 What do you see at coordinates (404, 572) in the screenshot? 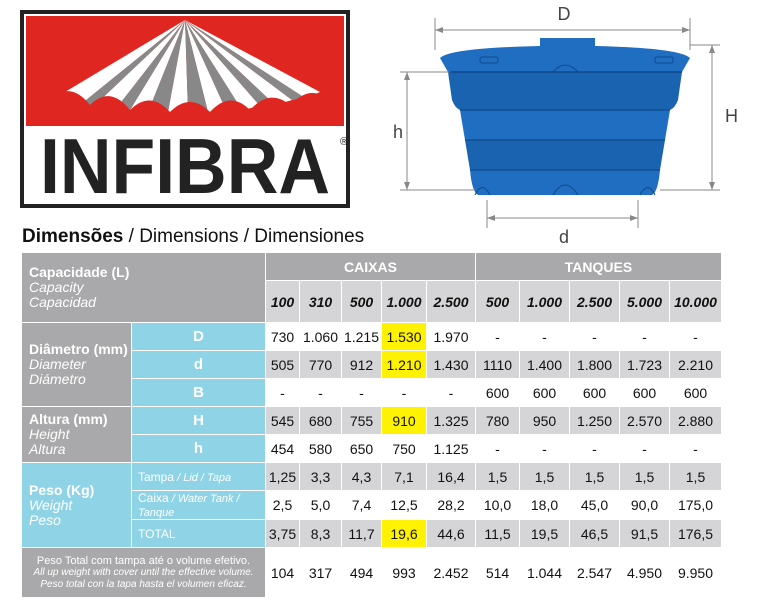
I see `table-cell: 993` at bounding box center [404, 572].